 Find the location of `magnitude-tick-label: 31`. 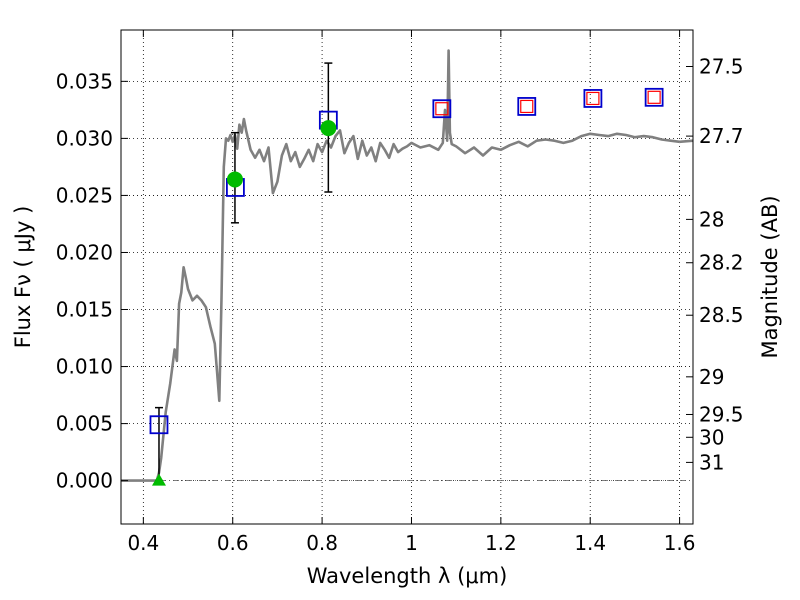

magnitude-tick-label: 31 is located at coordinates (711, 462).